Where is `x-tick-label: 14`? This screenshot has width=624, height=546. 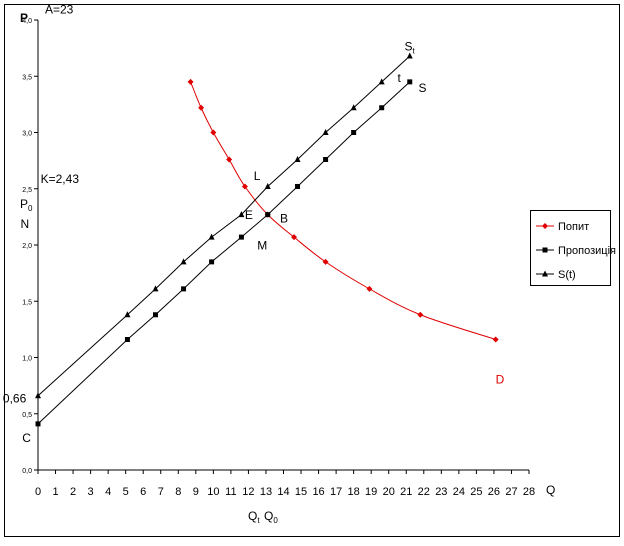 x-tick-label: 14 is located at coordinates (283, 492).